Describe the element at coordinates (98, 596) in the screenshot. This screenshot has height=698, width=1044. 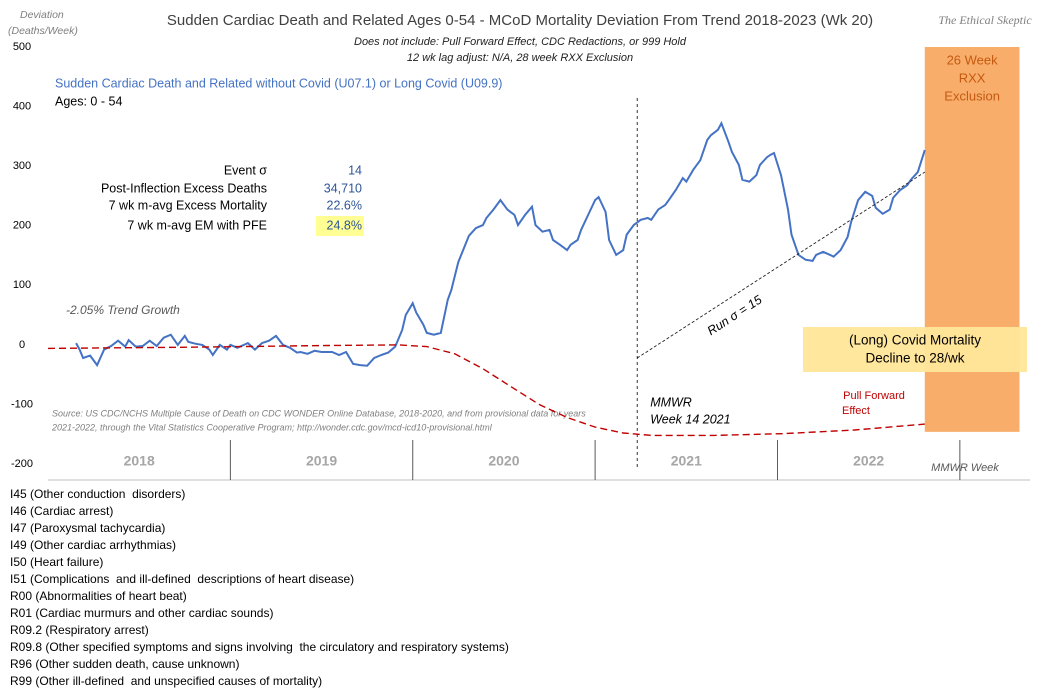
I see `icd-code: R00 (Abnormalities of heart beat)` at that location.